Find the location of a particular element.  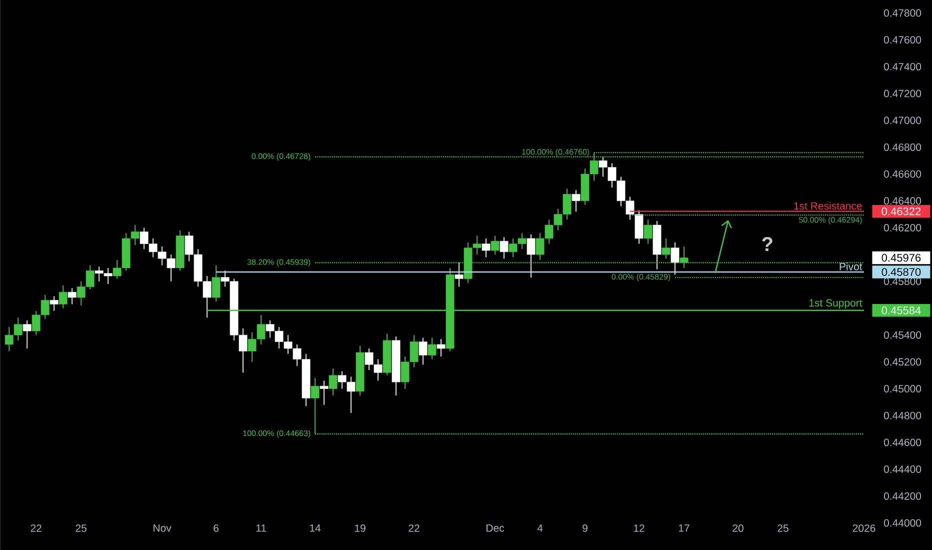

y-tick-label: 0.46600 is located at coordinates (903, 174).